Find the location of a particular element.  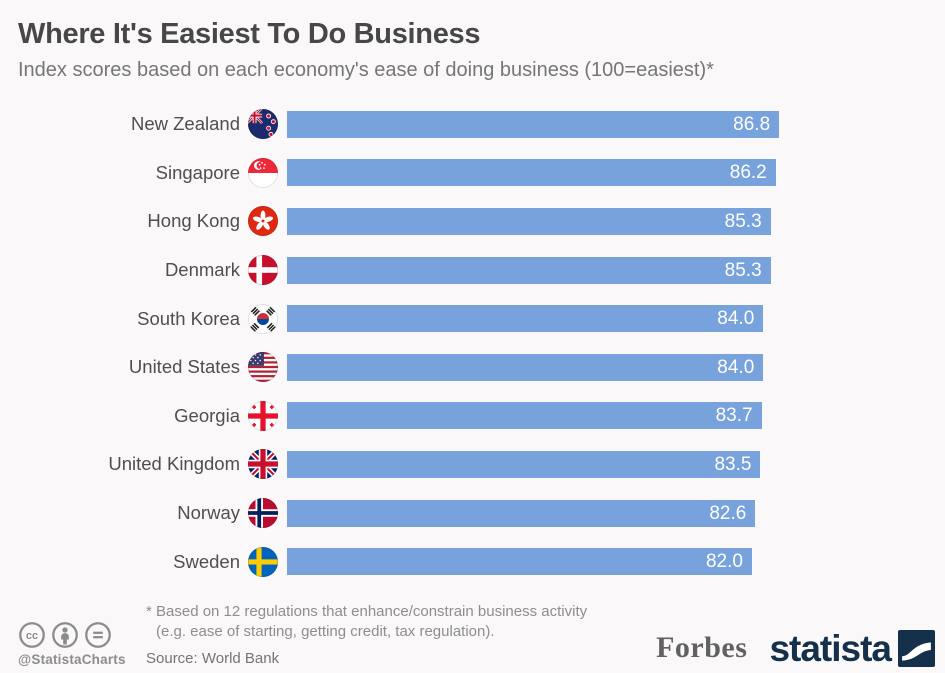

bar-row: New Zealand 86.8 is located at coordinates (472, 124).